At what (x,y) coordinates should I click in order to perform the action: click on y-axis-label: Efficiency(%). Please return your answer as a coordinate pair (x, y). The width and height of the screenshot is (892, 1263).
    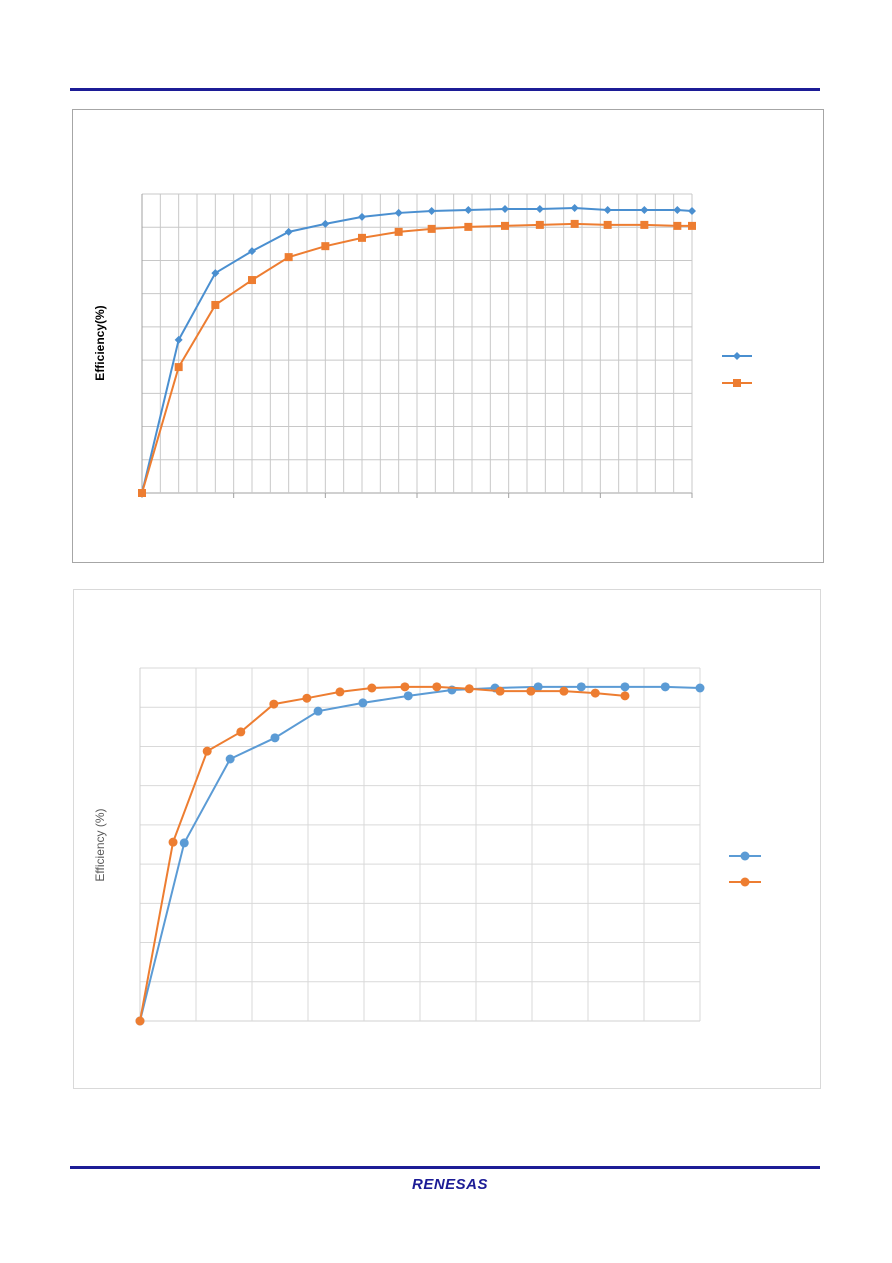
    Looking at the image, I should click on (100, 342).